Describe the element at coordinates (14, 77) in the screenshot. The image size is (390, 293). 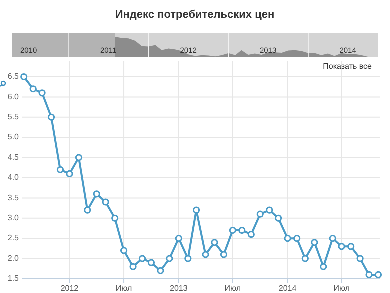
I see `y-tick-label: 6.5` at that location.